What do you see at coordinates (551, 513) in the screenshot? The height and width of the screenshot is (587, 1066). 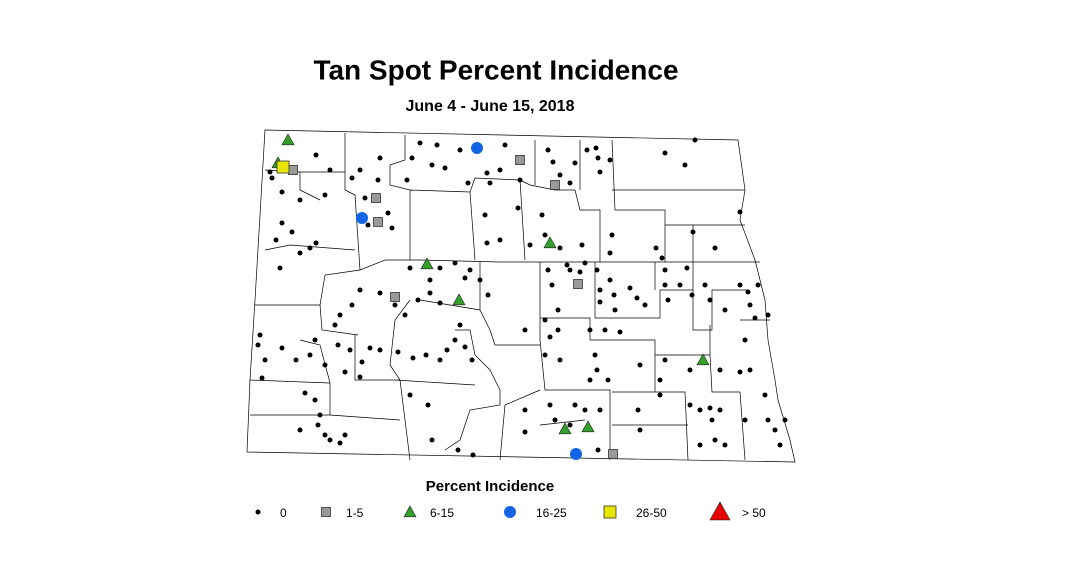 I see `legend-label: 16-25` at bounding box center [551, 513].